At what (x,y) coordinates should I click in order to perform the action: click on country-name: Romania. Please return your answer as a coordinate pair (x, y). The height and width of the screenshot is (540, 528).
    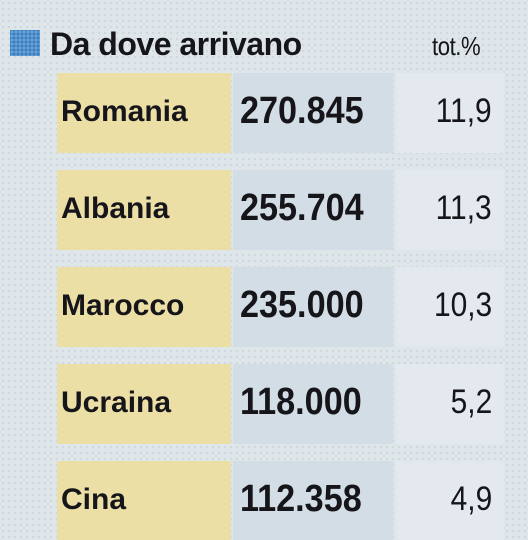
    Looking at the image, I should click on (124, 111).